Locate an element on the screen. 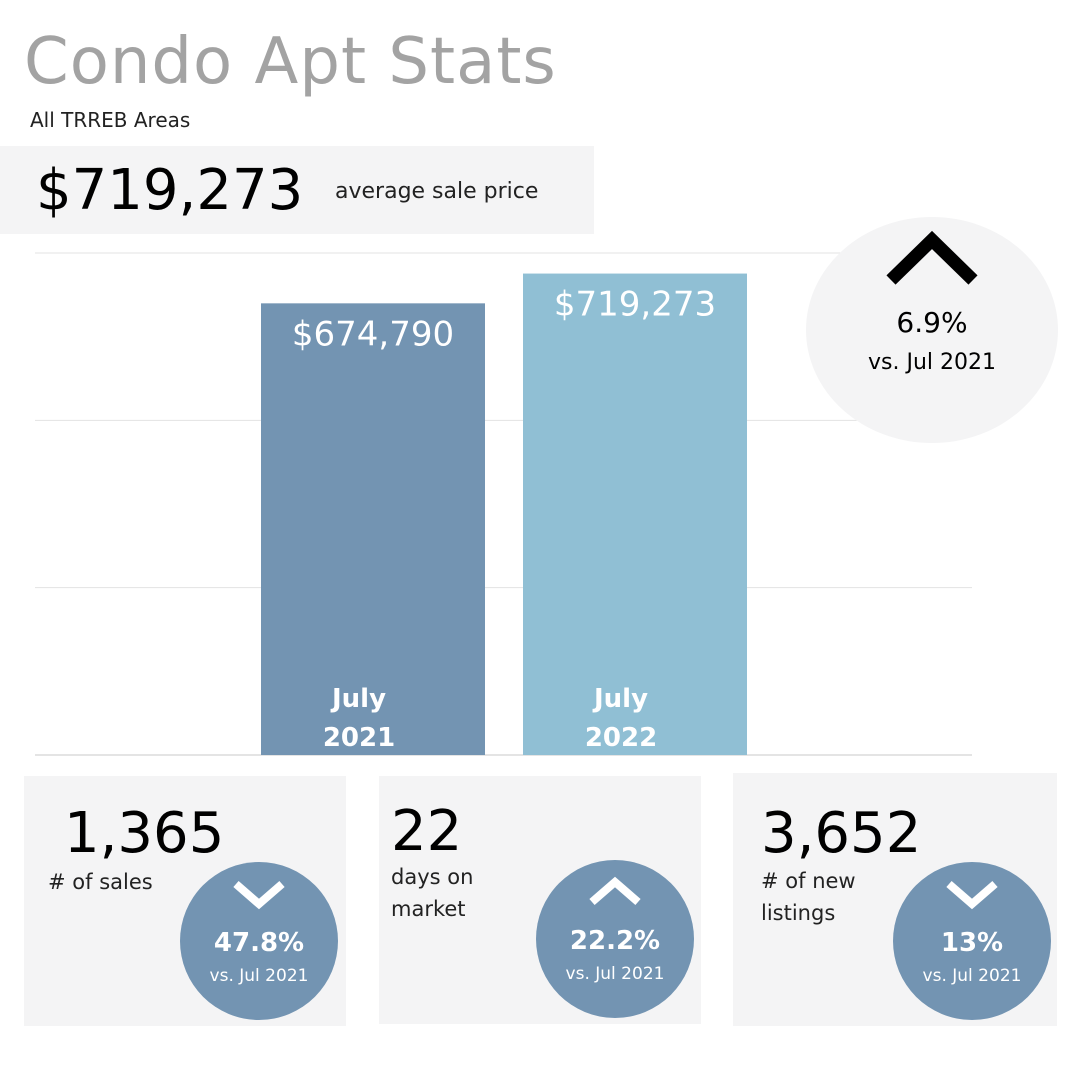 Image resolution: width=1080 pixels, height=1080 pixels. stat-card-days: 22 days on market 22.2% vs. Jul 2021 is located at coordinates (540, 900).